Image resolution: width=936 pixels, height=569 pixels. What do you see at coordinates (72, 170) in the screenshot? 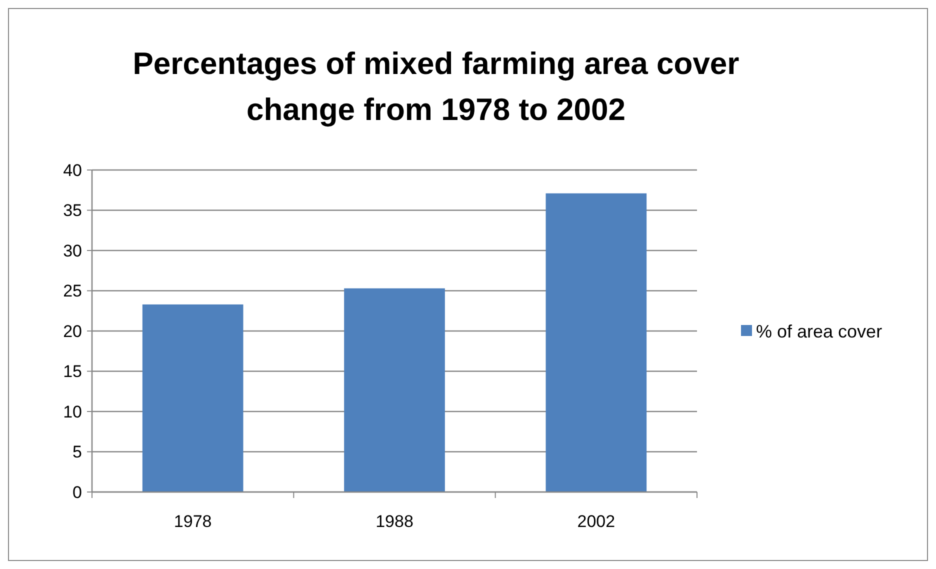
I see `y-tick-label: 40` at bounding box center [72, 170].